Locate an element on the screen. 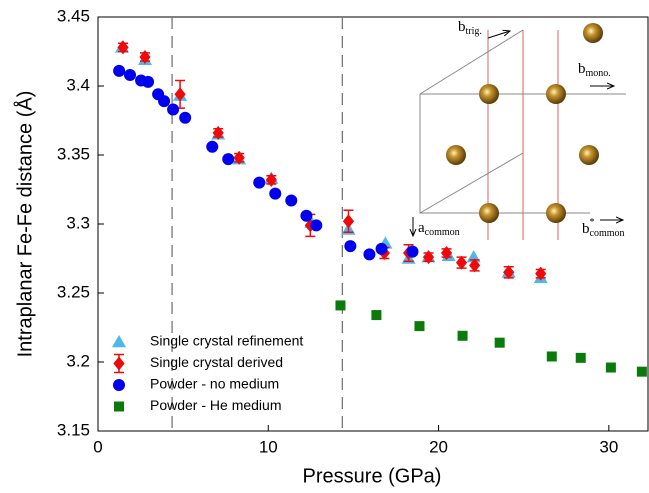  legend-label: Single crystal derived is located at coordinates (216, 362).